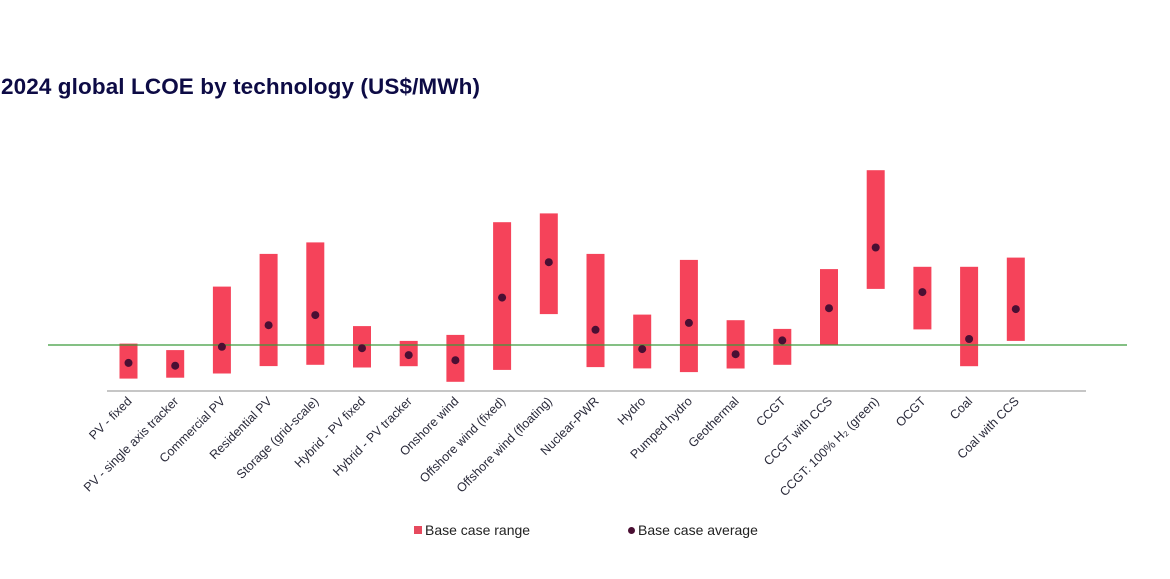 This screenshot has height=579, width=1170. I want to click on x-tick-label: Hydro, so click(632, 411).